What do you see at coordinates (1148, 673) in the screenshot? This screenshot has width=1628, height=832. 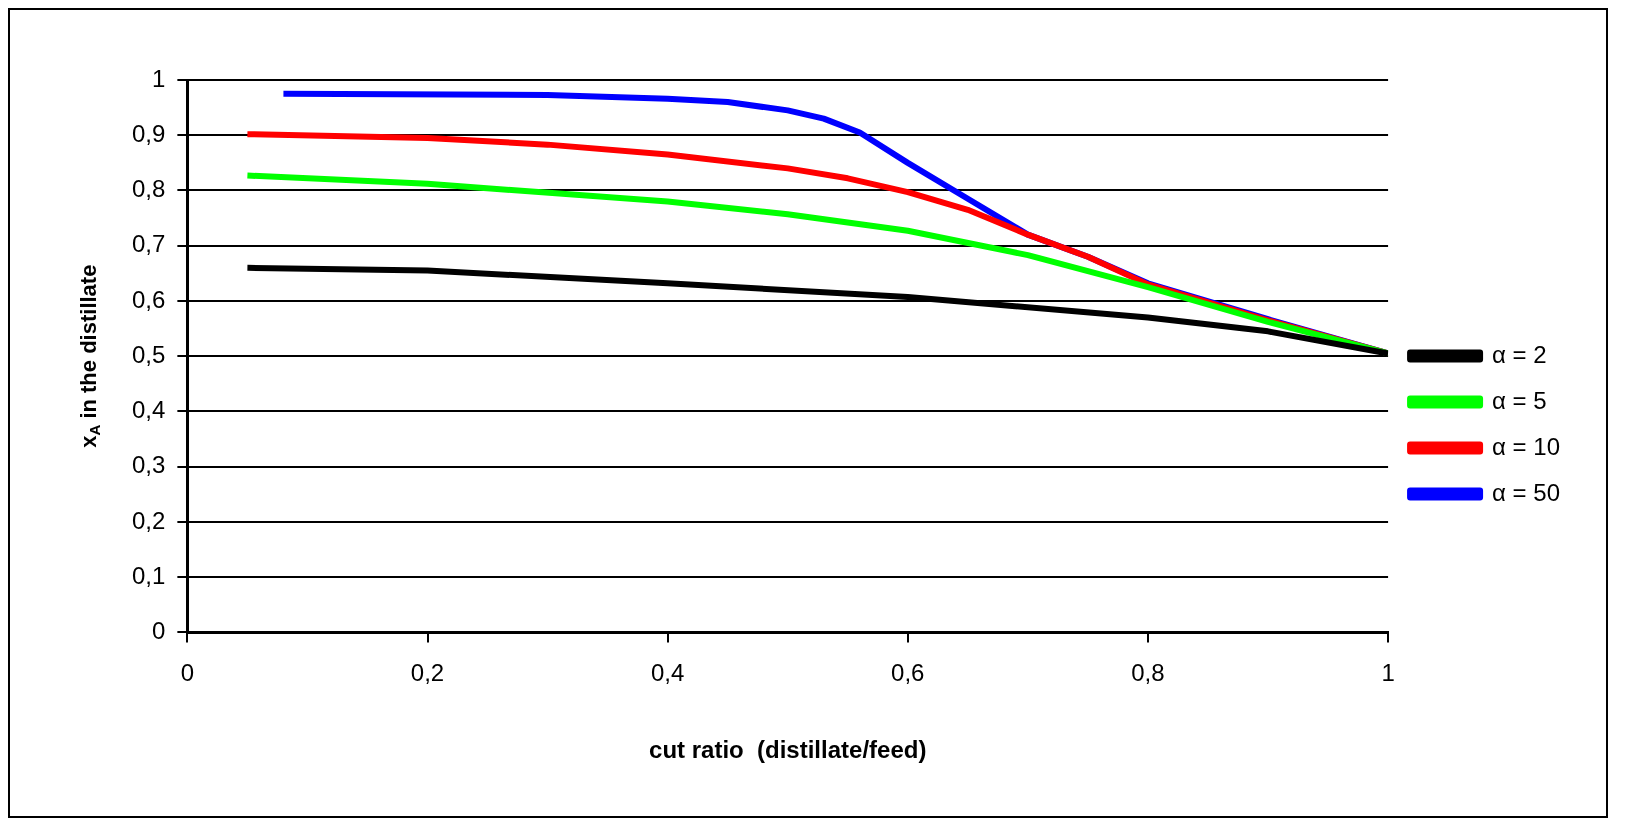 I see `x-tick-label: 0,8` at bounding box center [1148, 673].